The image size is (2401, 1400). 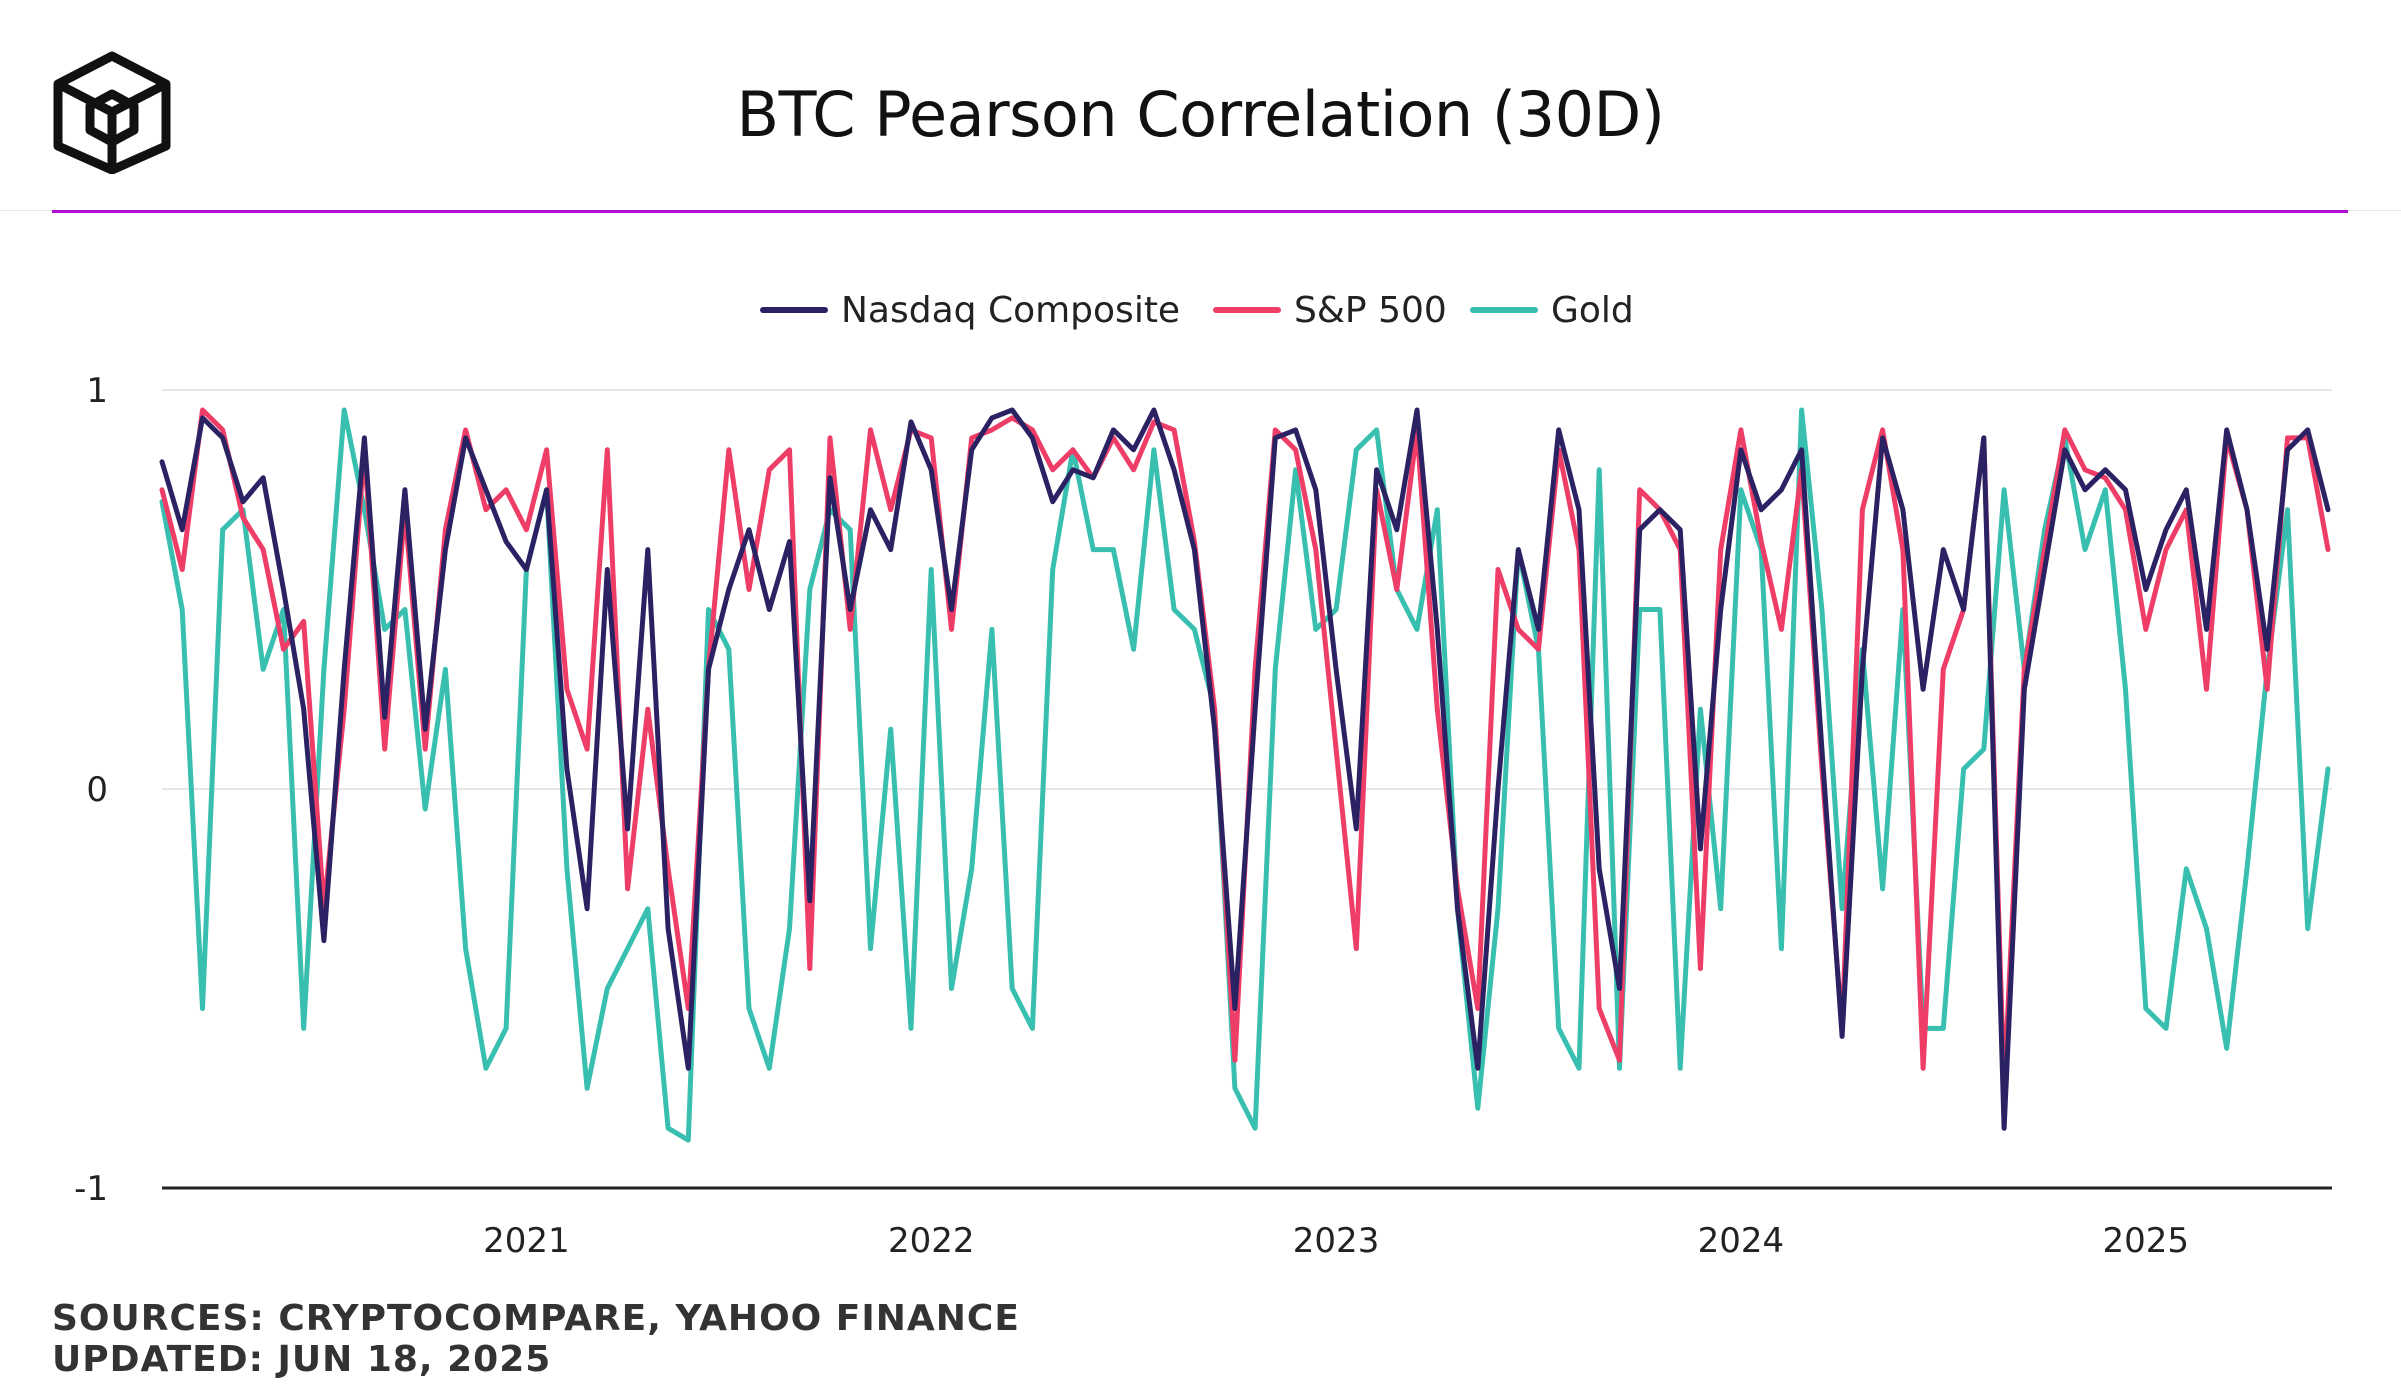 What do you see at coordinates (1370, 310) in the screenshot?
I see `legend-label: S&P 500` at bounding box center [1370, 310].